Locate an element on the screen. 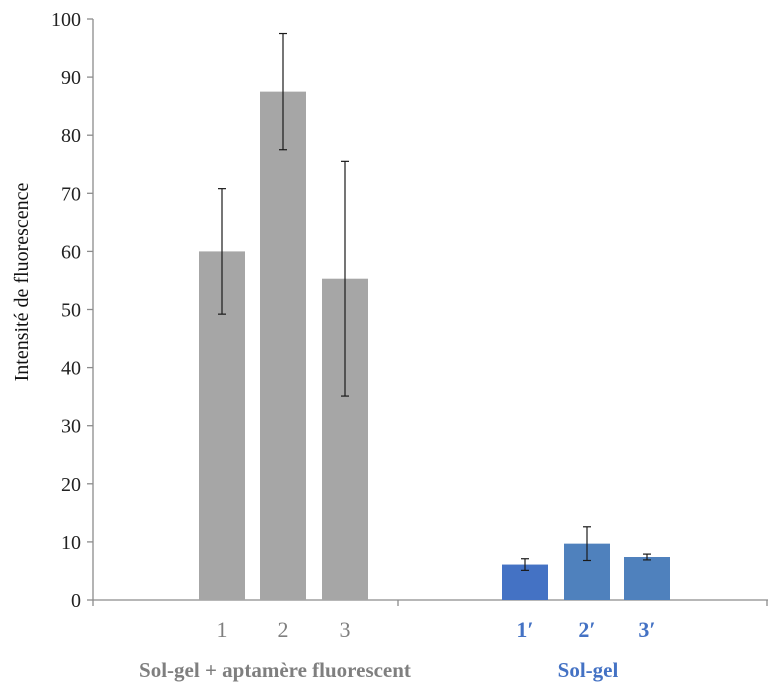 Image resolution: width=768 pixels, height=694 pixels. y-tick-label: 50 is located at coordinates (71, 311).